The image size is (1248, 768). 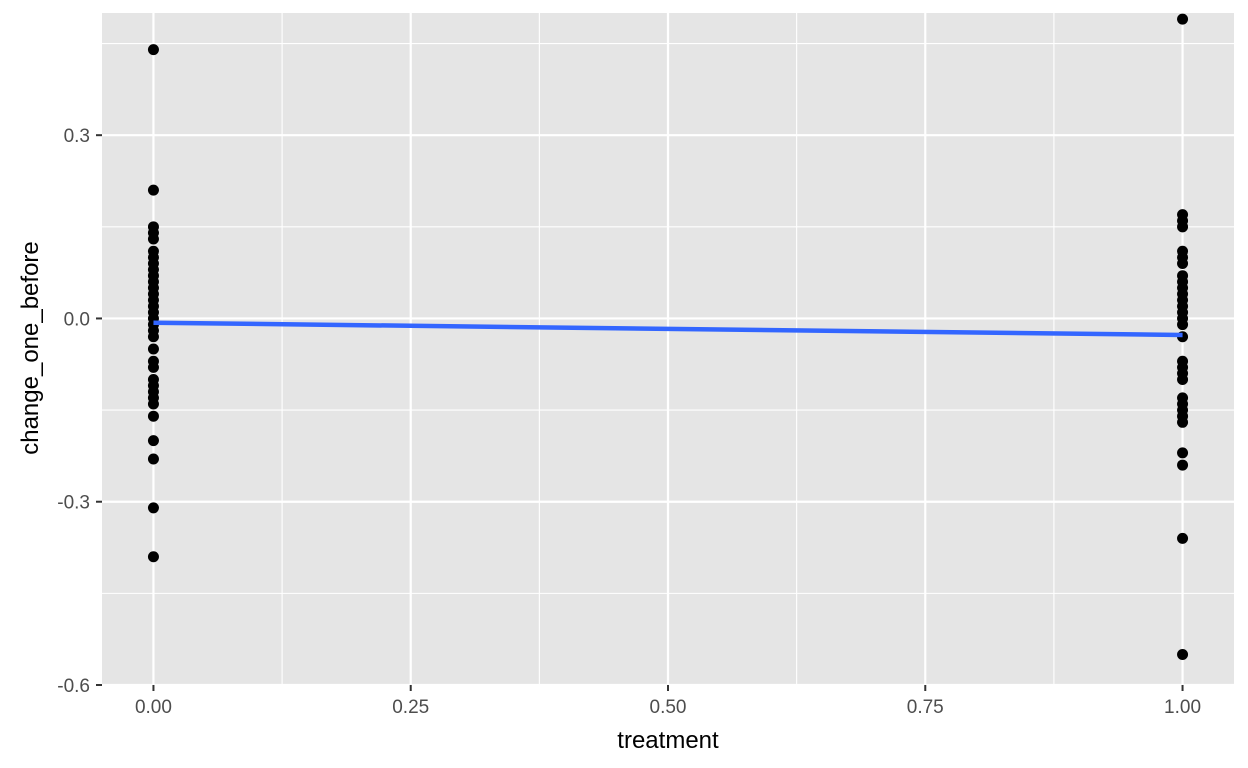 I want to click on x-axis: 0.00 0.25 0.50 0.75 1.00, so click(x=668, y=701).